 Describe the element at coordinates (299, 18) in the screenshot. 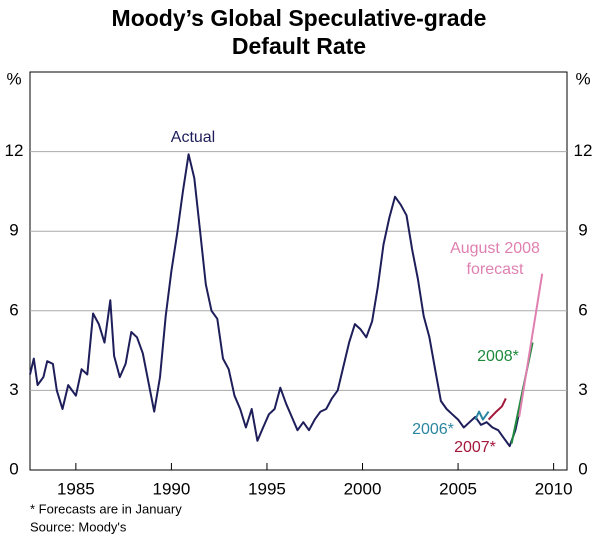

I see `chart-title: Moody’s Global Speculative-grade` at that location.